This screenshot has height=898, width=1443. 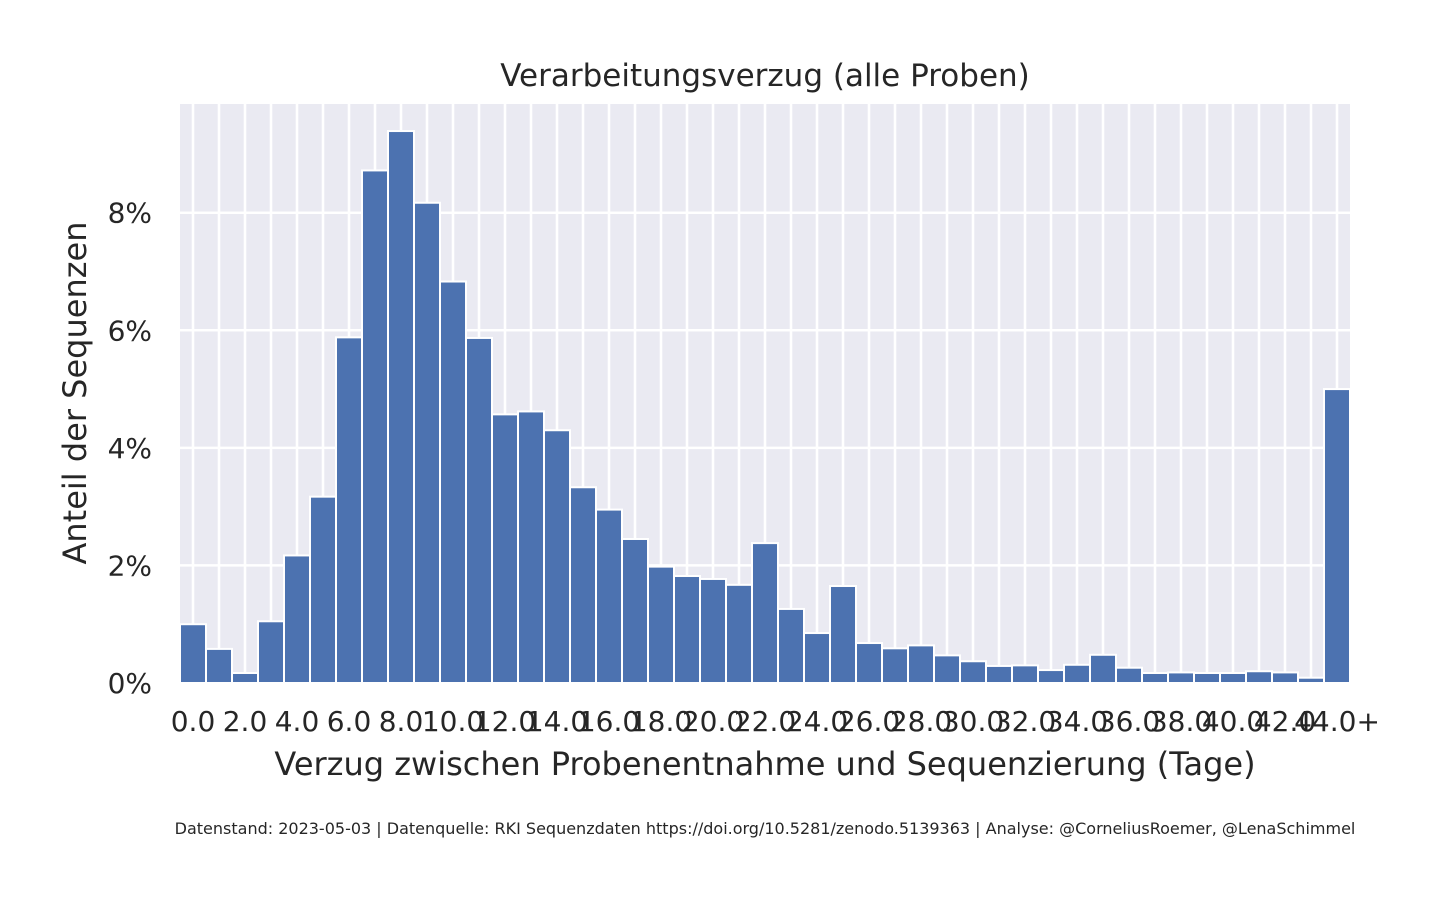 What do you see at coordinates (245, 721) in the screenshot?
I see `x-tick-label: 2.0` at bounding box center [245, 721].